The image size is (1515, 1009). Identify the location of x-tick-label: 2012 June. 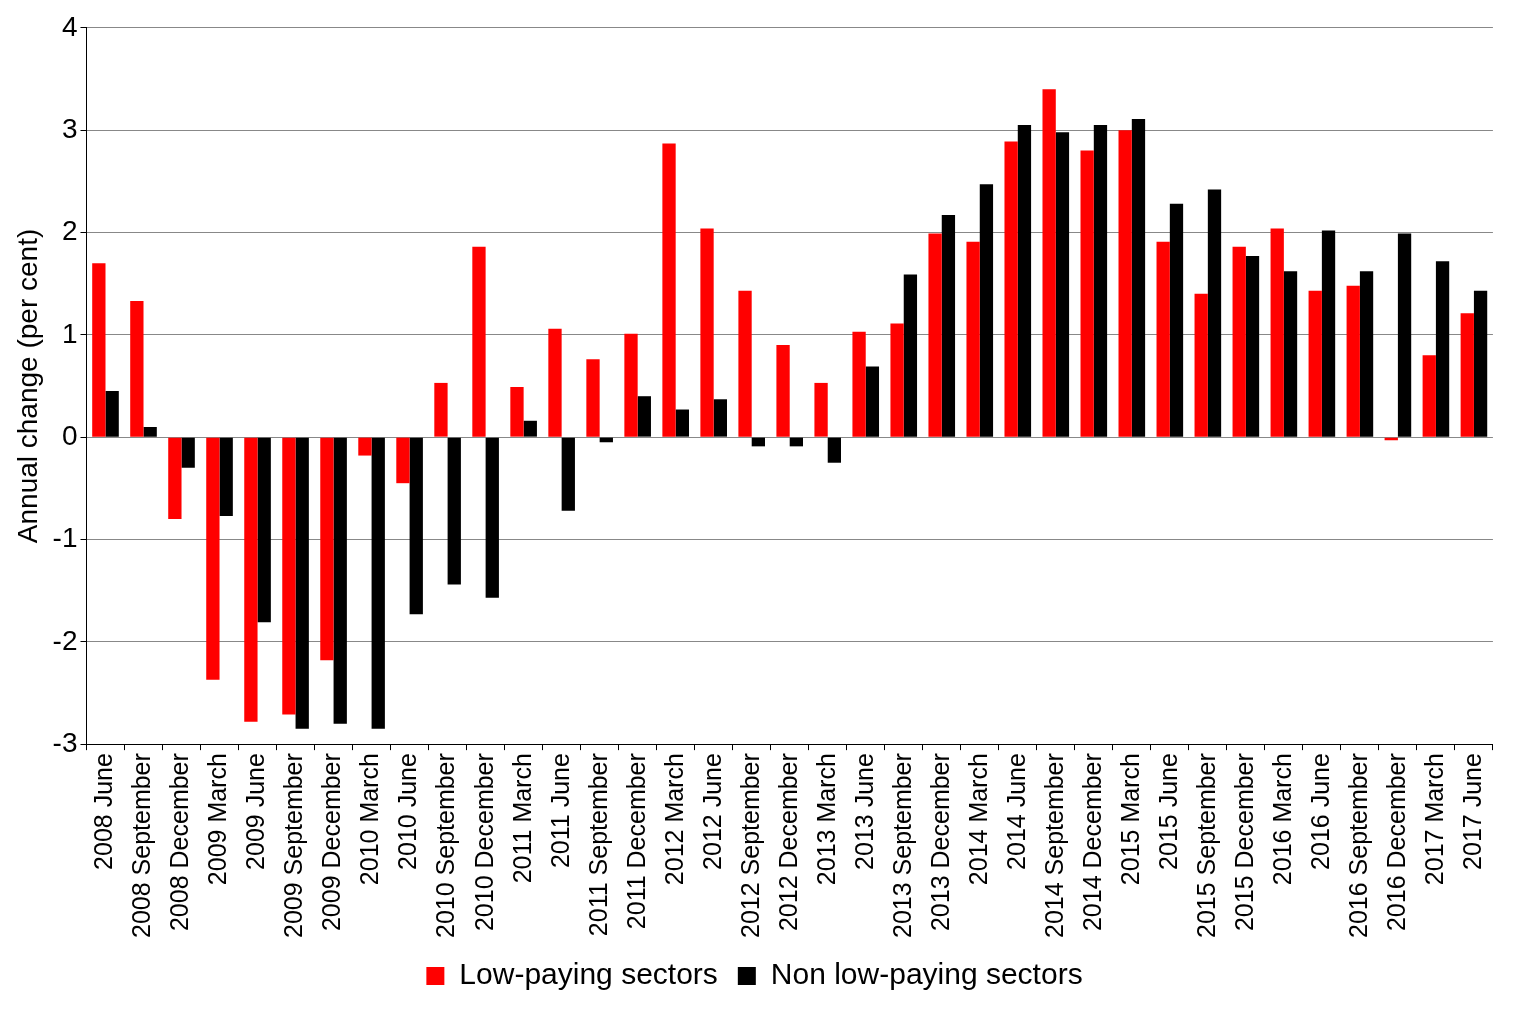
(711, 811).